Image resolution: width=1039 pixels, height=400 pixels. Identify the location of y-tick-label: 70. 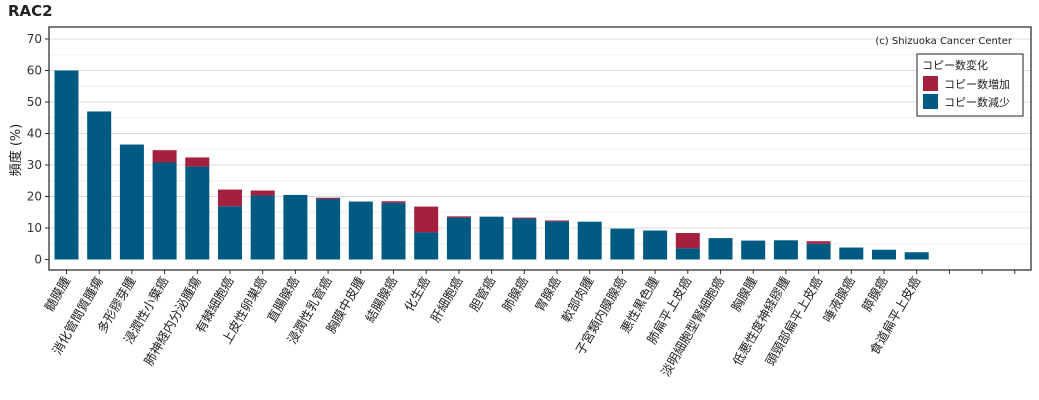
(34, 39).